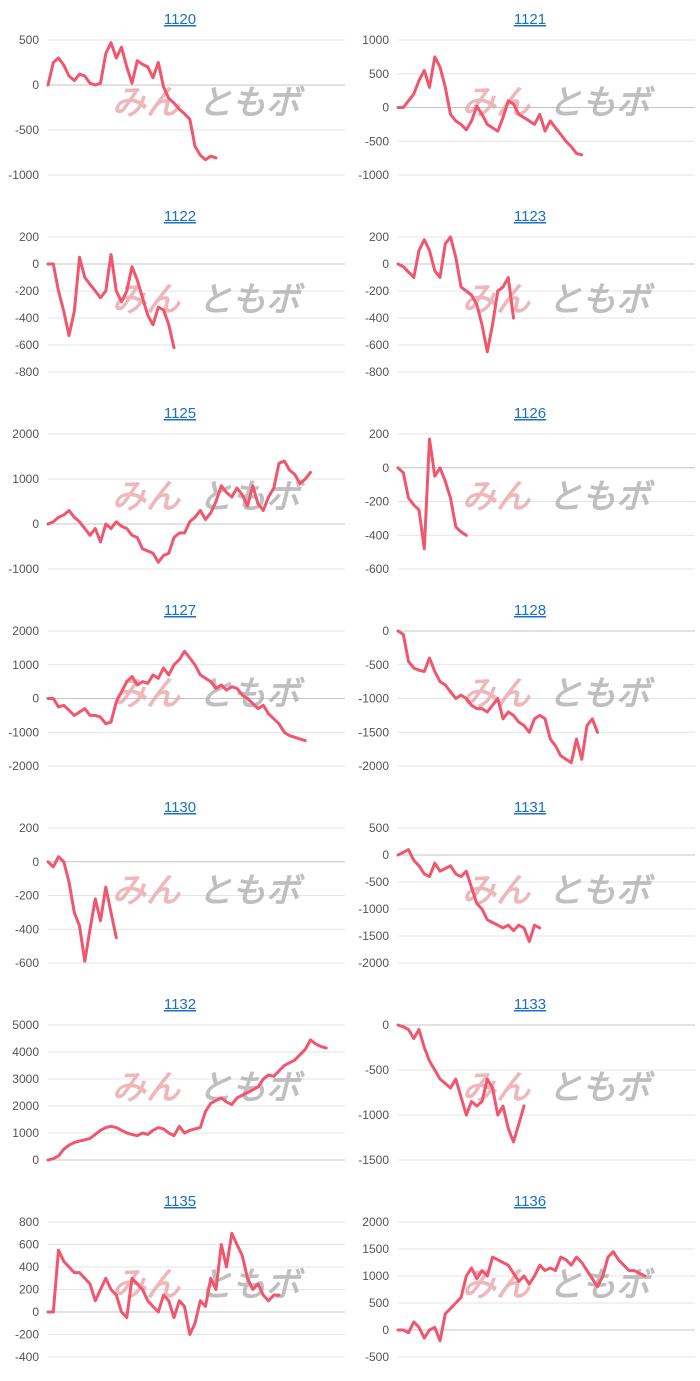 This screenshot has height=1381, width=700. I want to click on chart-title-link: 1131, so click(530, 807).